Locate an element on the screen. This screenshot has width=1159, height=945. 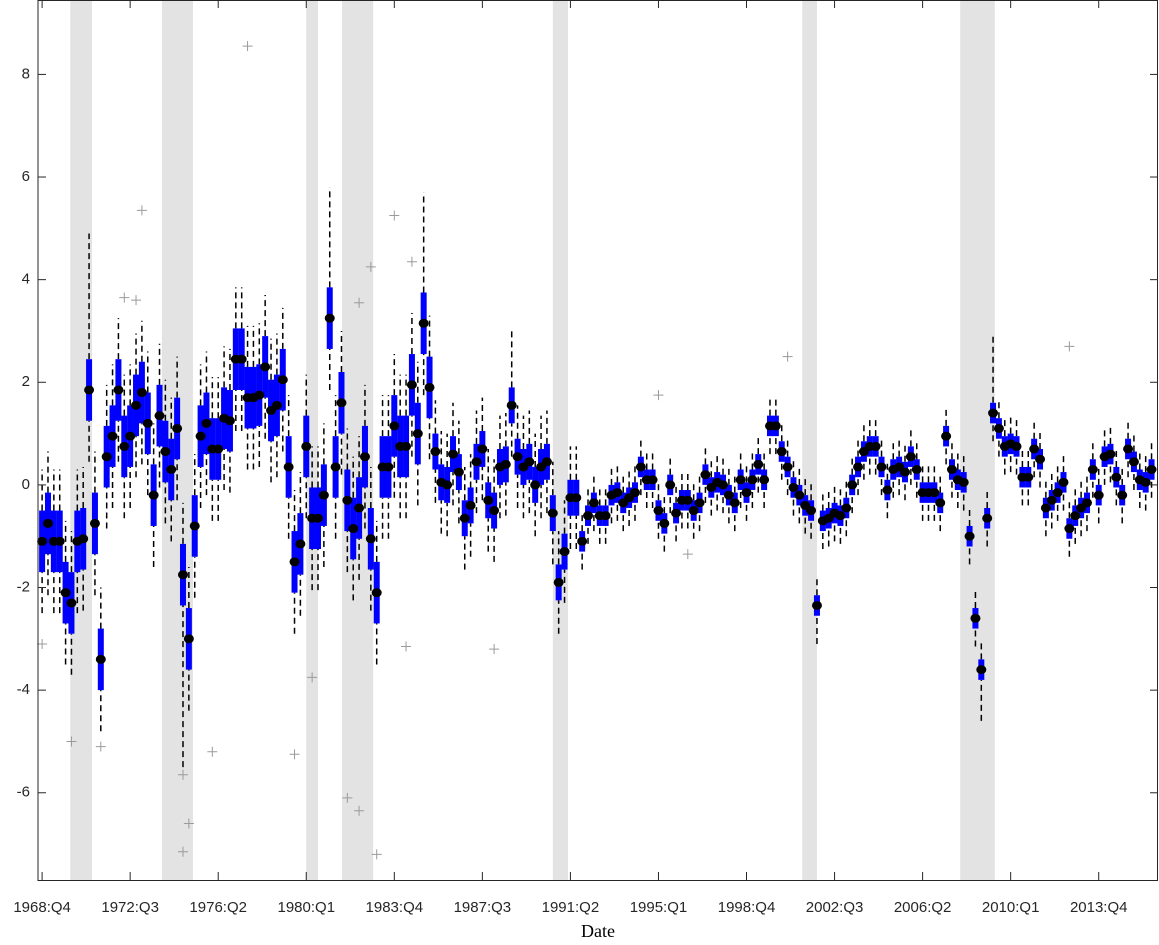
x-tick-label: 2010:Q1 is located at coordinates (1011, 907).